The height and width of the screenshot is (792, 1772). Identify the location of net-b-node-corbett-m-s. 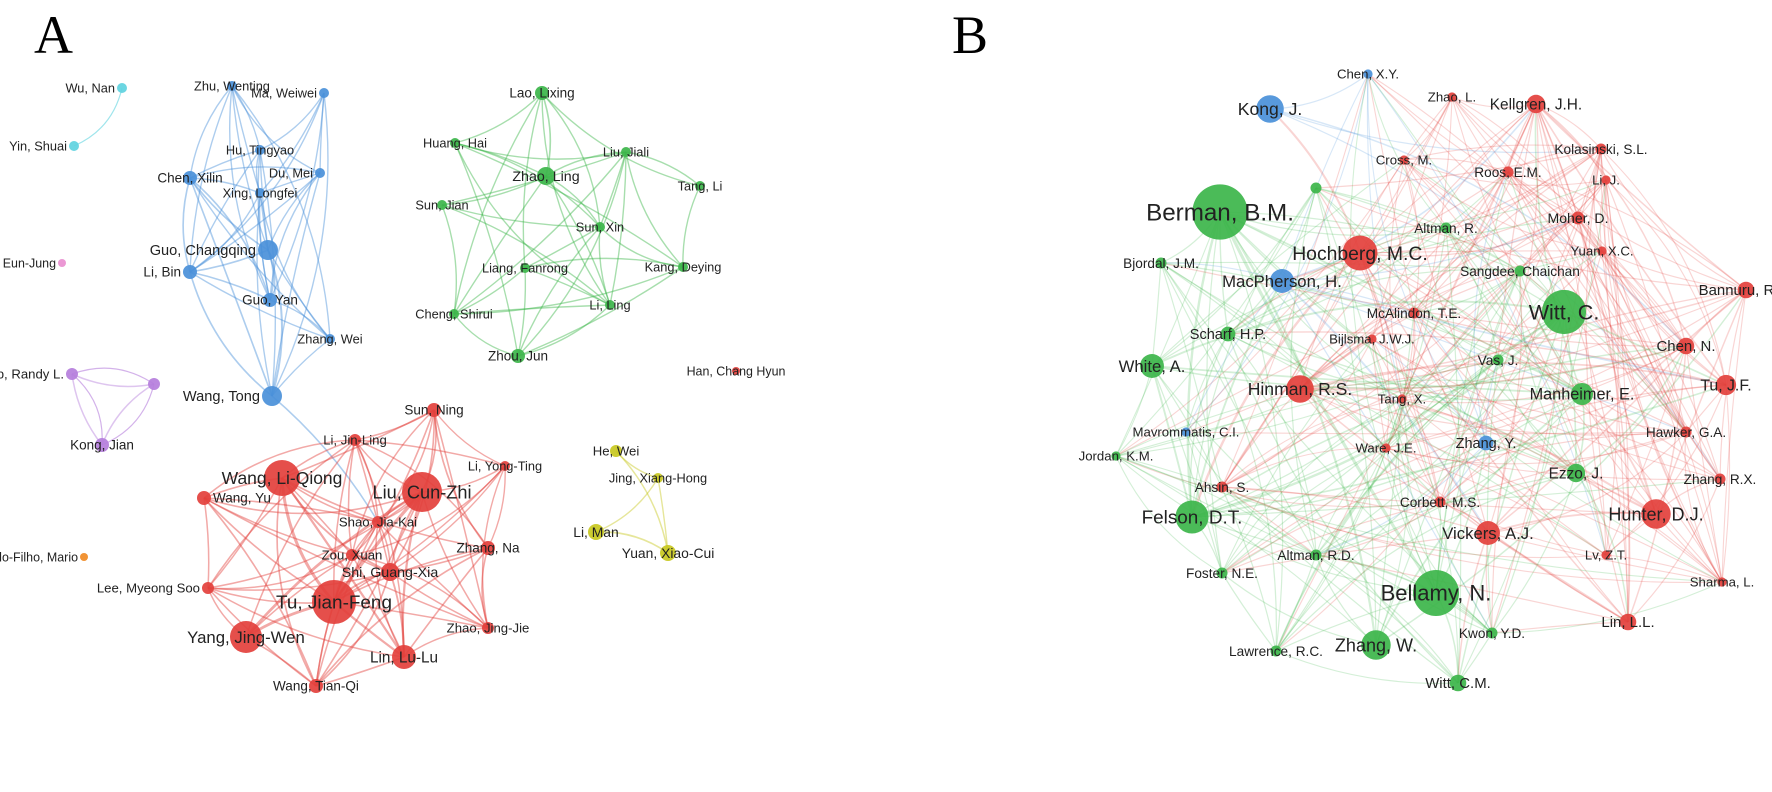
(1440, 502).